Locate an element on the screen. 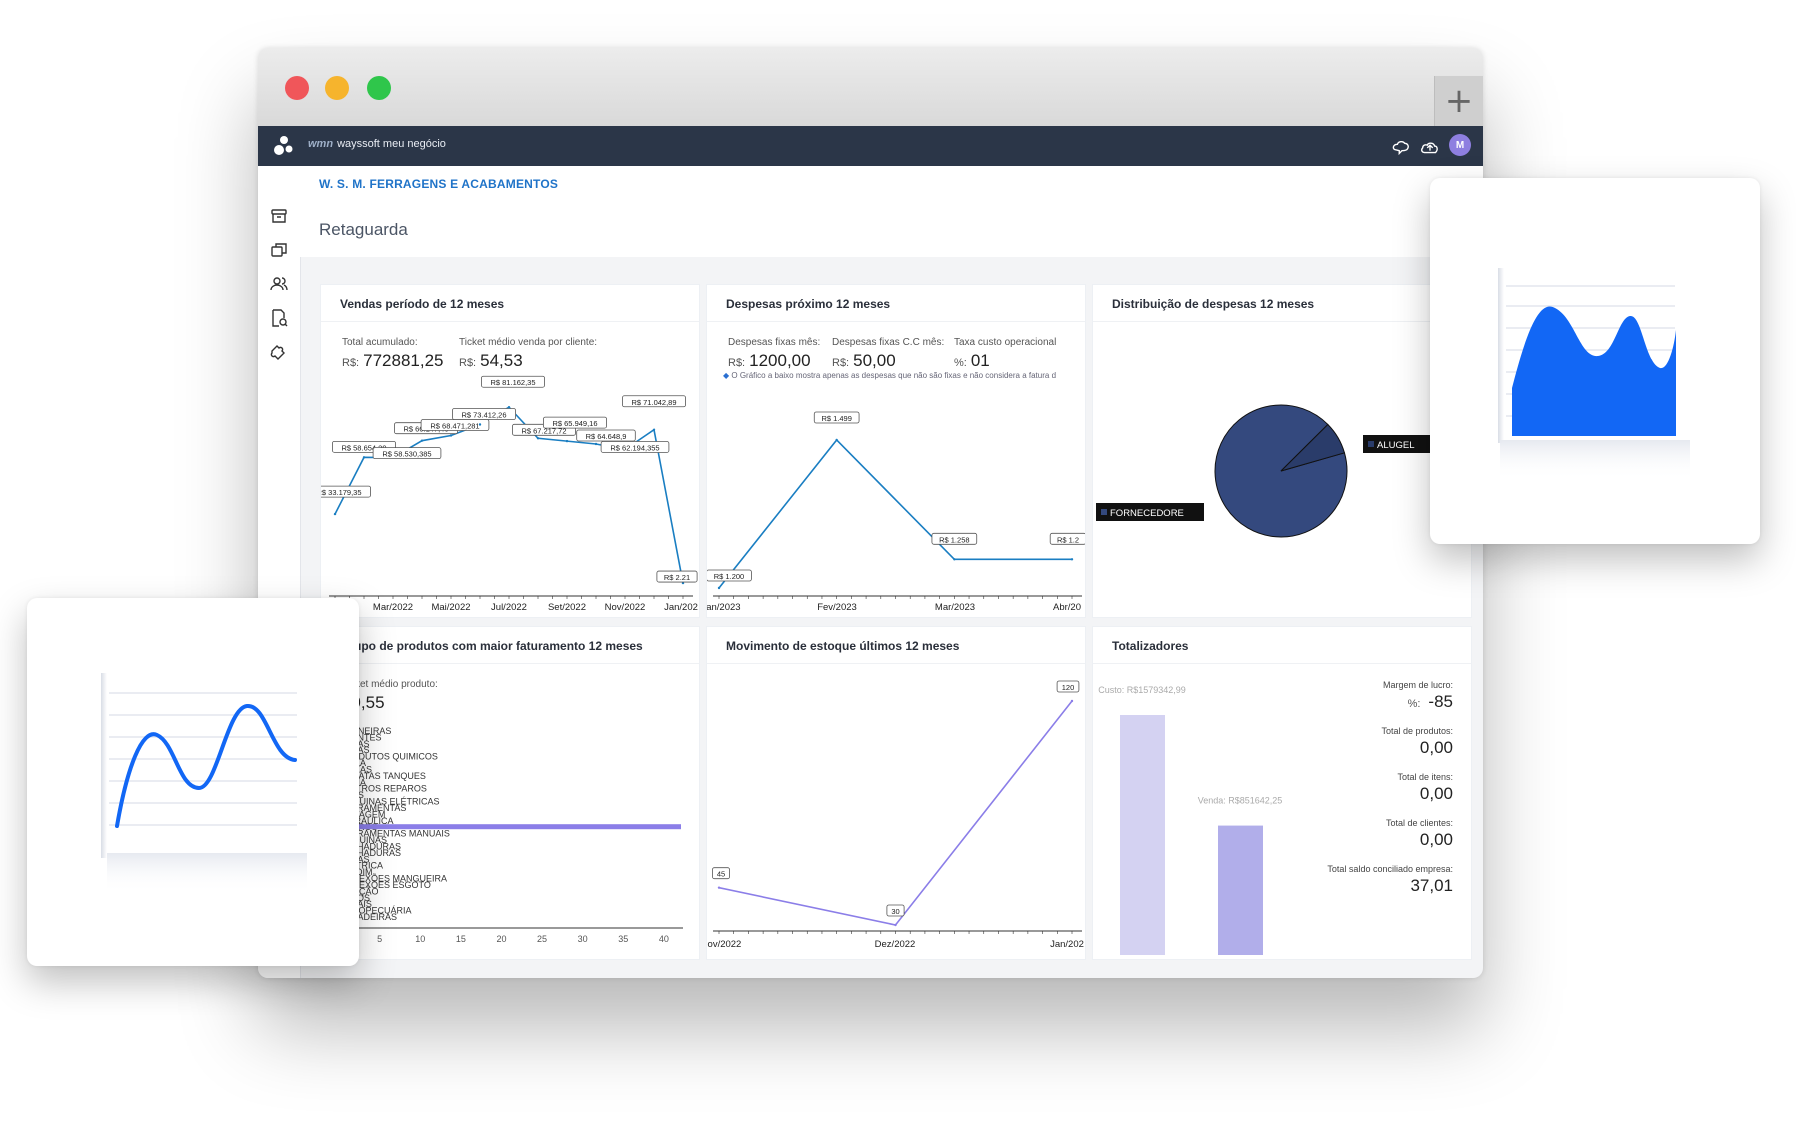 This screenshot has height=1124, width=1796. fixascc-label: Despesas fixas C.C mês: is located at coordinates (888, 342).